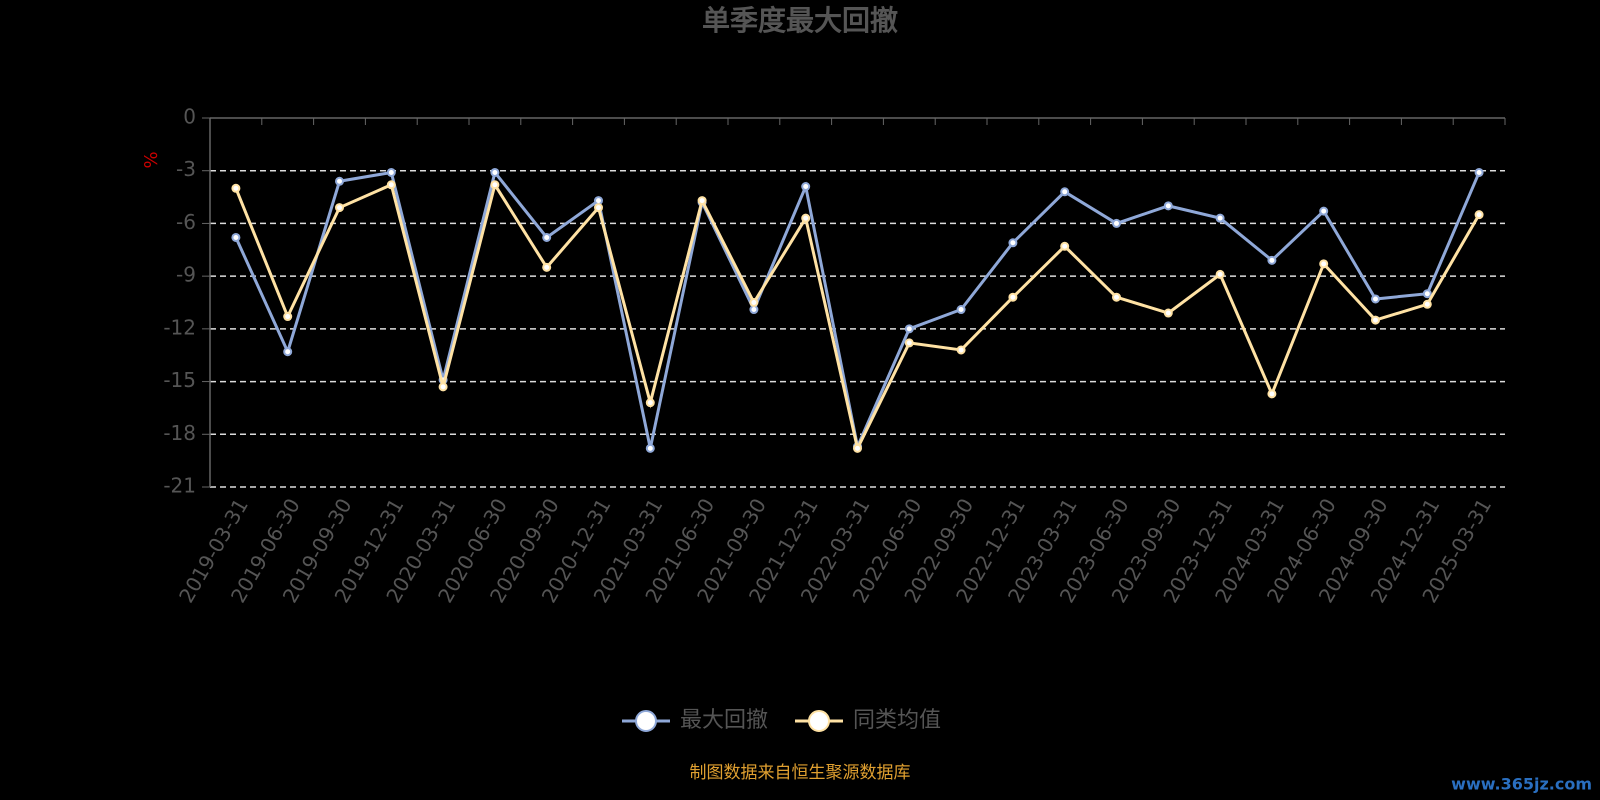 The height and width of the screenshot is (800, 1600). I want to click on source-note: 制图数据来自恒生聚源数据库, so click(800, 773).